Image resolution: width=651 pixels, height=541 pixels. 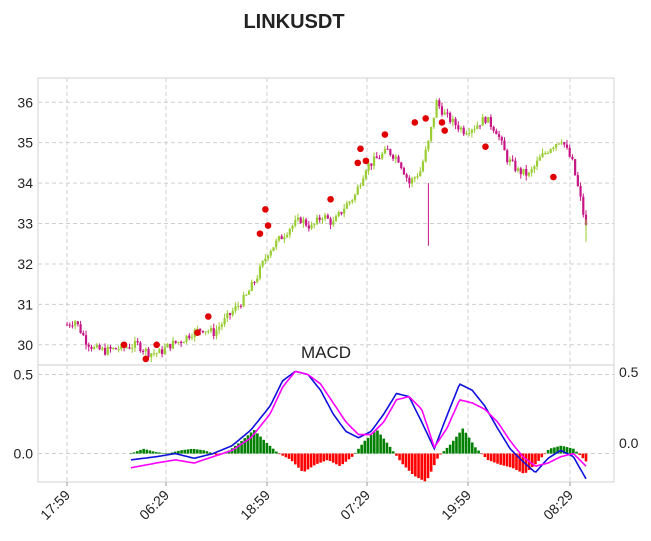 I want to click on macd-y-tick-label-left: 0.0, so click(x=24, y=454).